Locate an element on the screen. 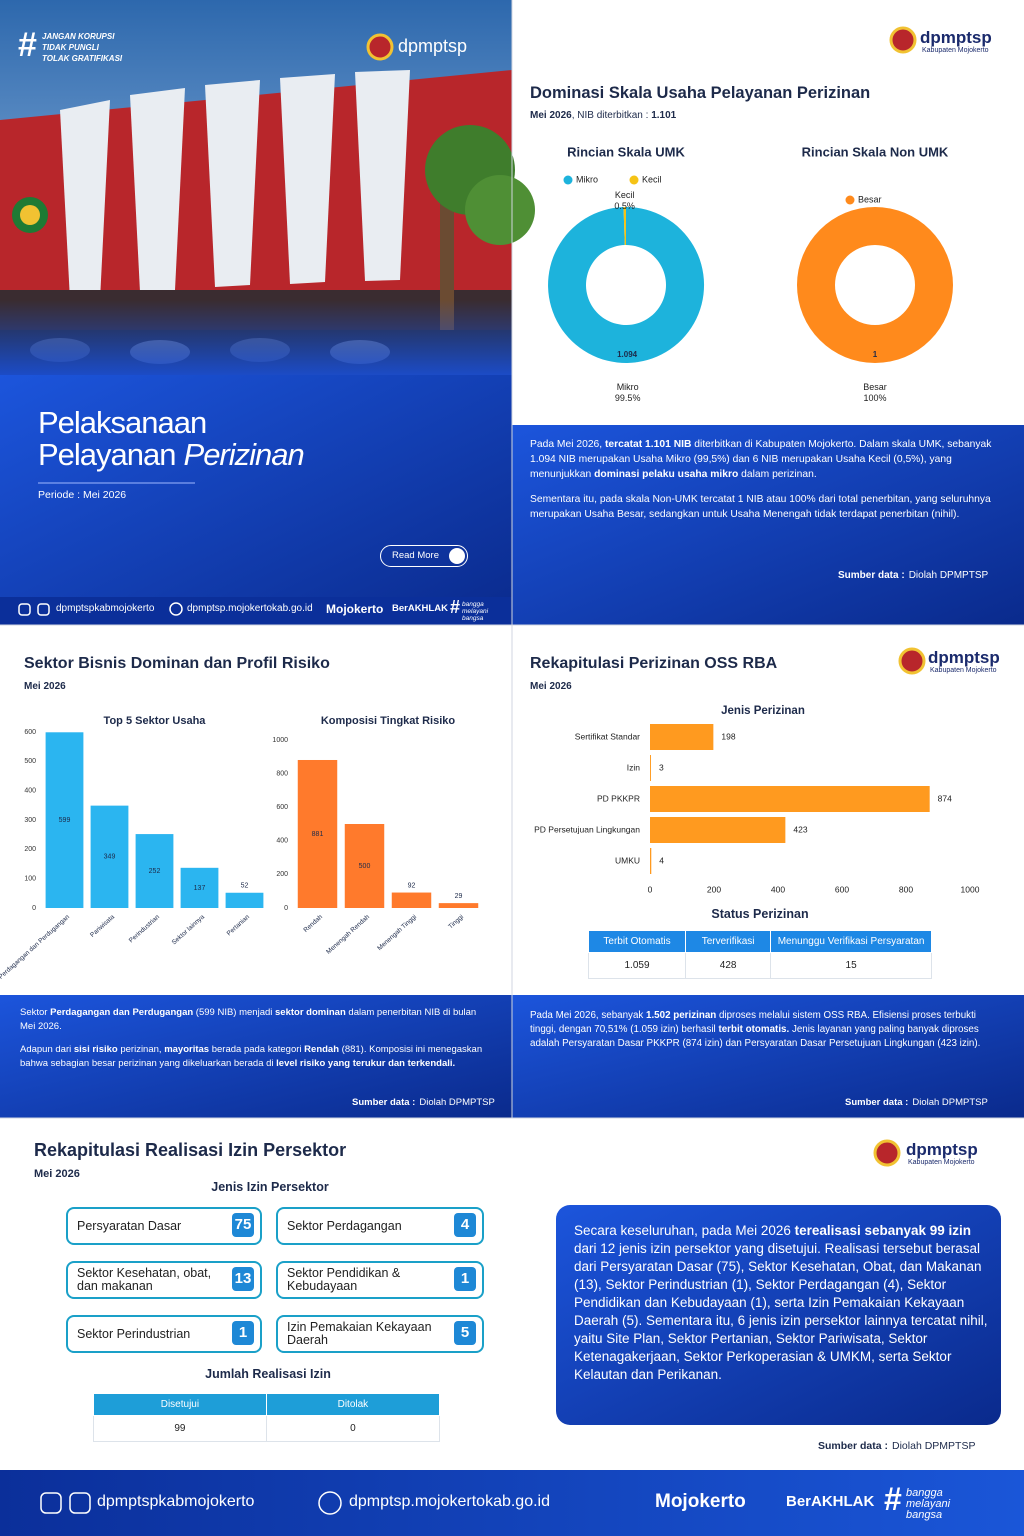 The height and width of the screenshot is (1536, 1024). card-value: 13 is located at coordinates (243, 1279).